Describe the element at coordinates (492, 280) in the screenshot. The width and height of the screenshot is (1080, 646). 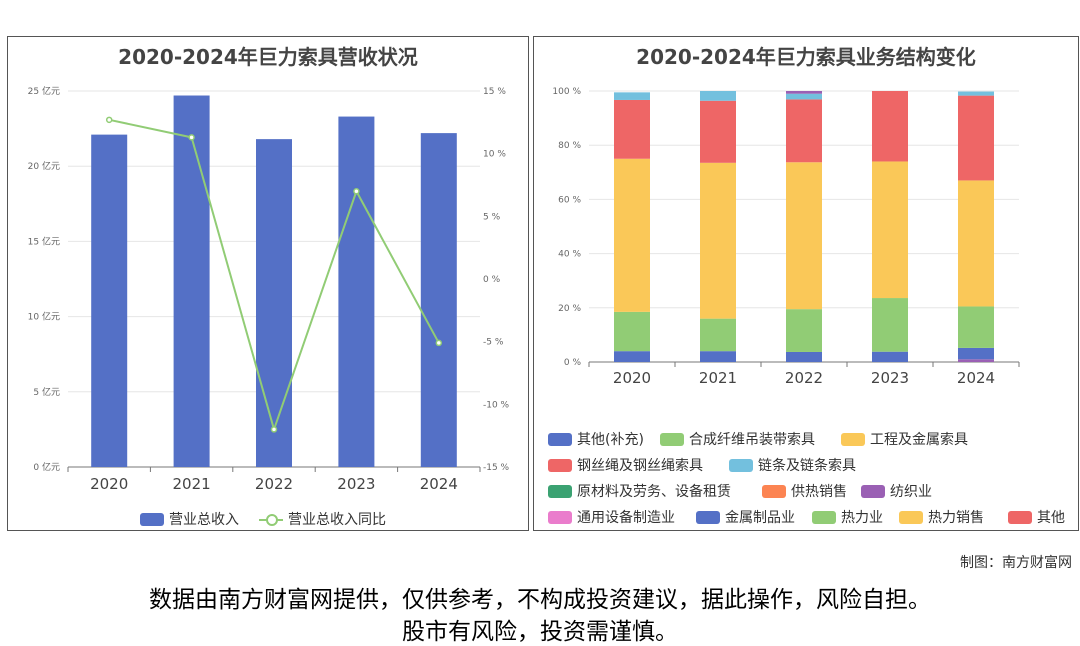
I see `y-right-tick-label: 0 %` at that location.